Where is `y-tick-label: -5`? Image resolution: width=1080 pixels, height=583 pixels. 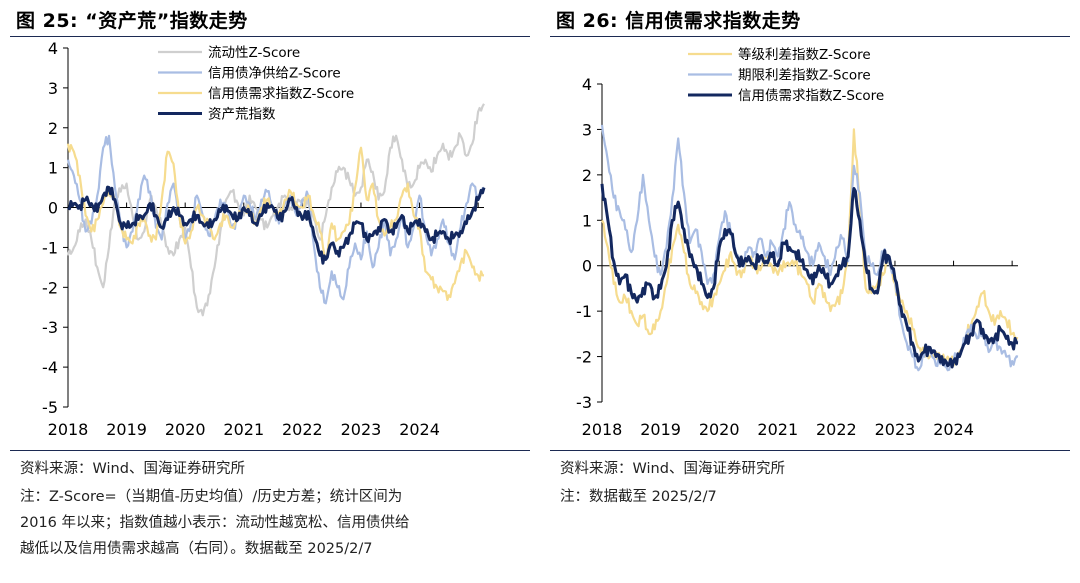
y-tick-label: -5 is located at coordinates (50, 407).